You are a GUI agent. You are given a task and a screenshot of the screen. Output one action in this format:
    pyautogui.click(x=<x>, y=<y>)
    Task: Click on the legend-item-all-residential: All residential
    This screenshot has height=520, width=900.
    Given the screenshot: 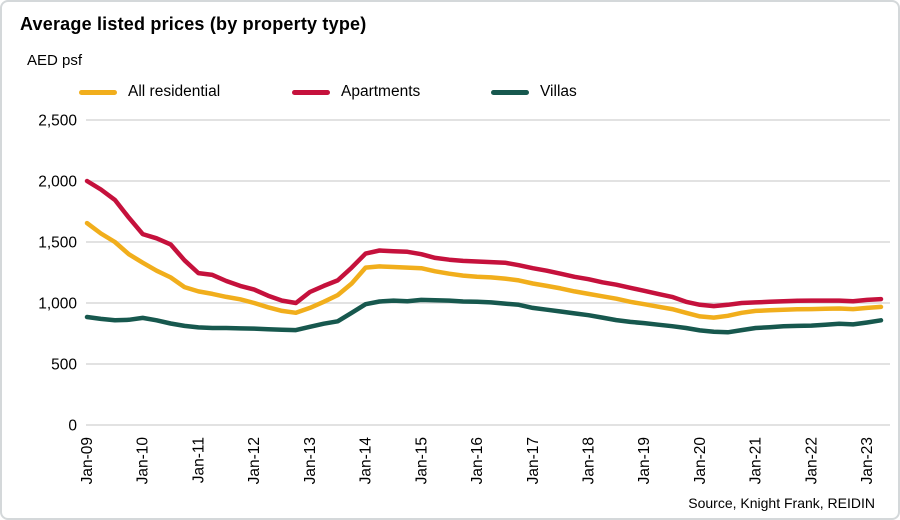 What is the action you would take?
    pyautogui.click(x=149, y=92)
    